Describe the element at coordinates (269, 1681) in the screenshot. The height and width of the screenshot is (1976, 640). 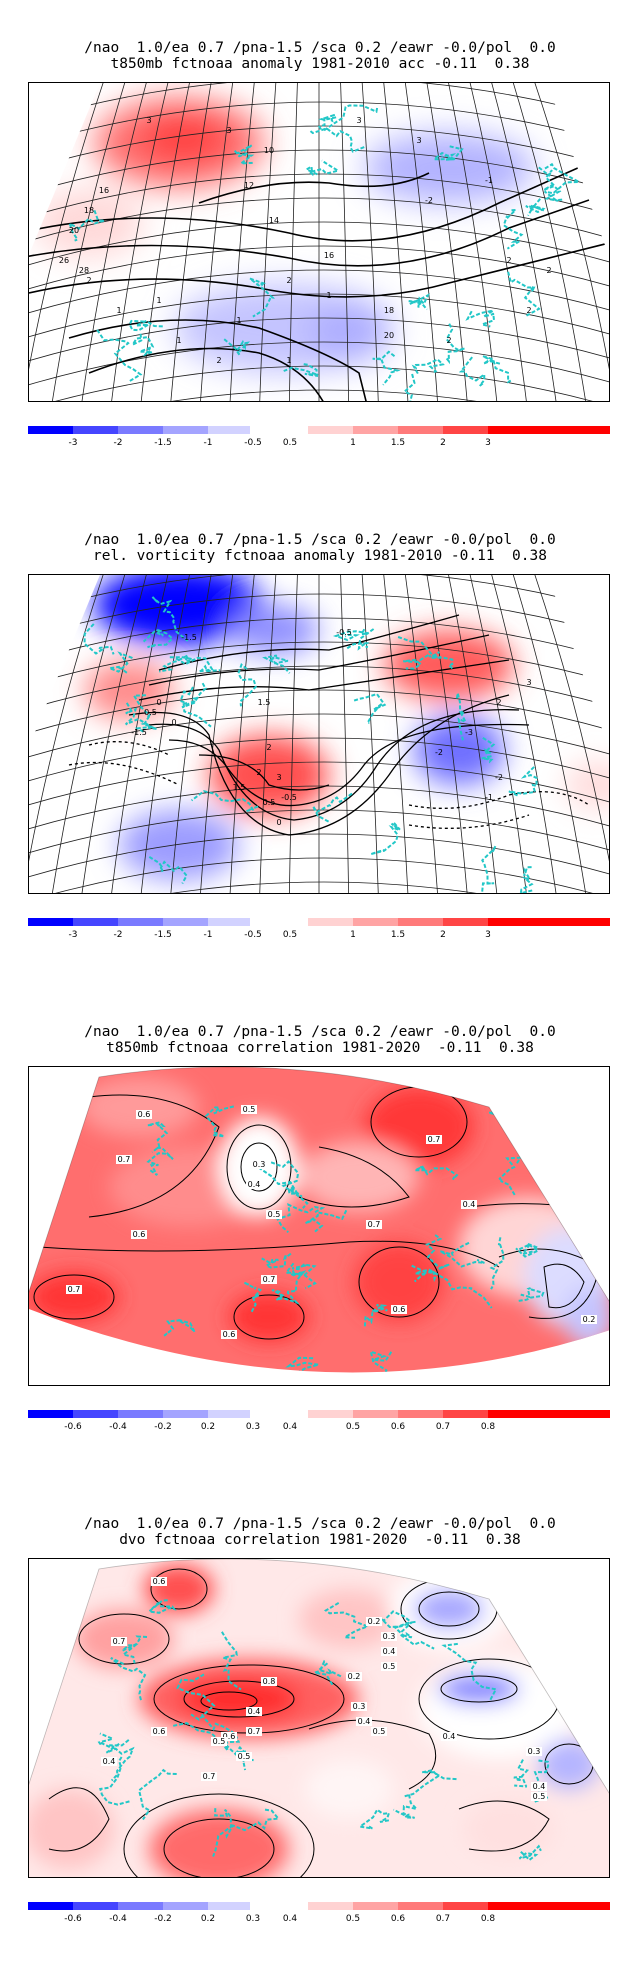
I see `contour-label: 0.8` at that location.